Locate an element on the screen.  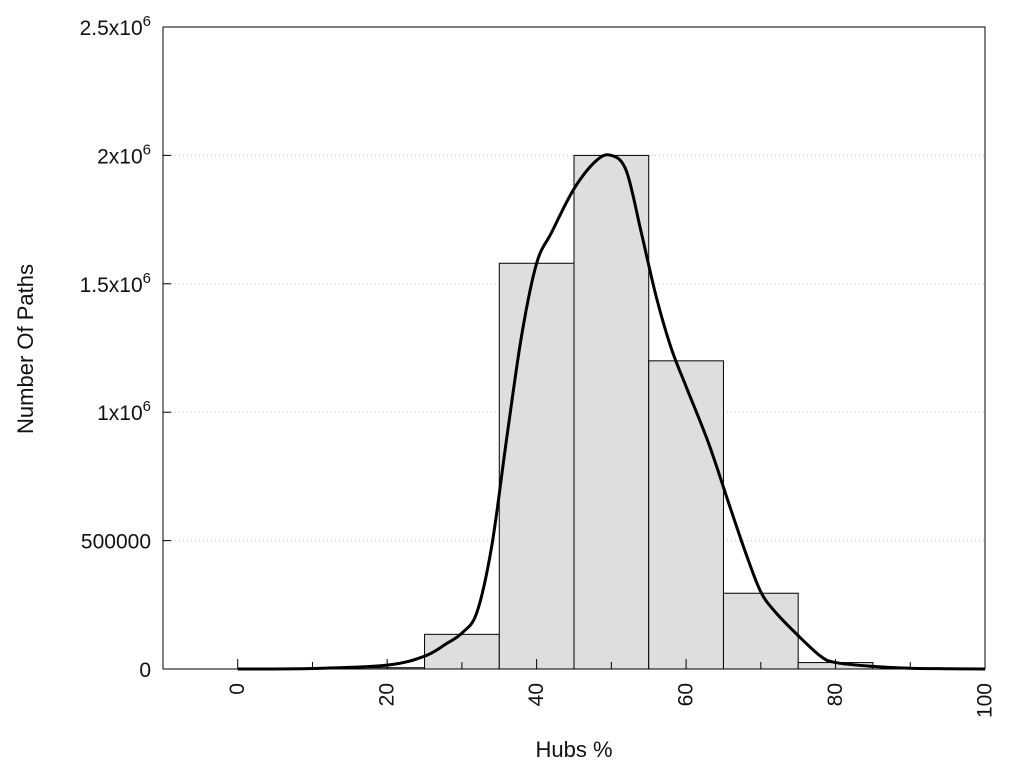
x-axis-label: Hubs % is located at coordinates (573, 749).